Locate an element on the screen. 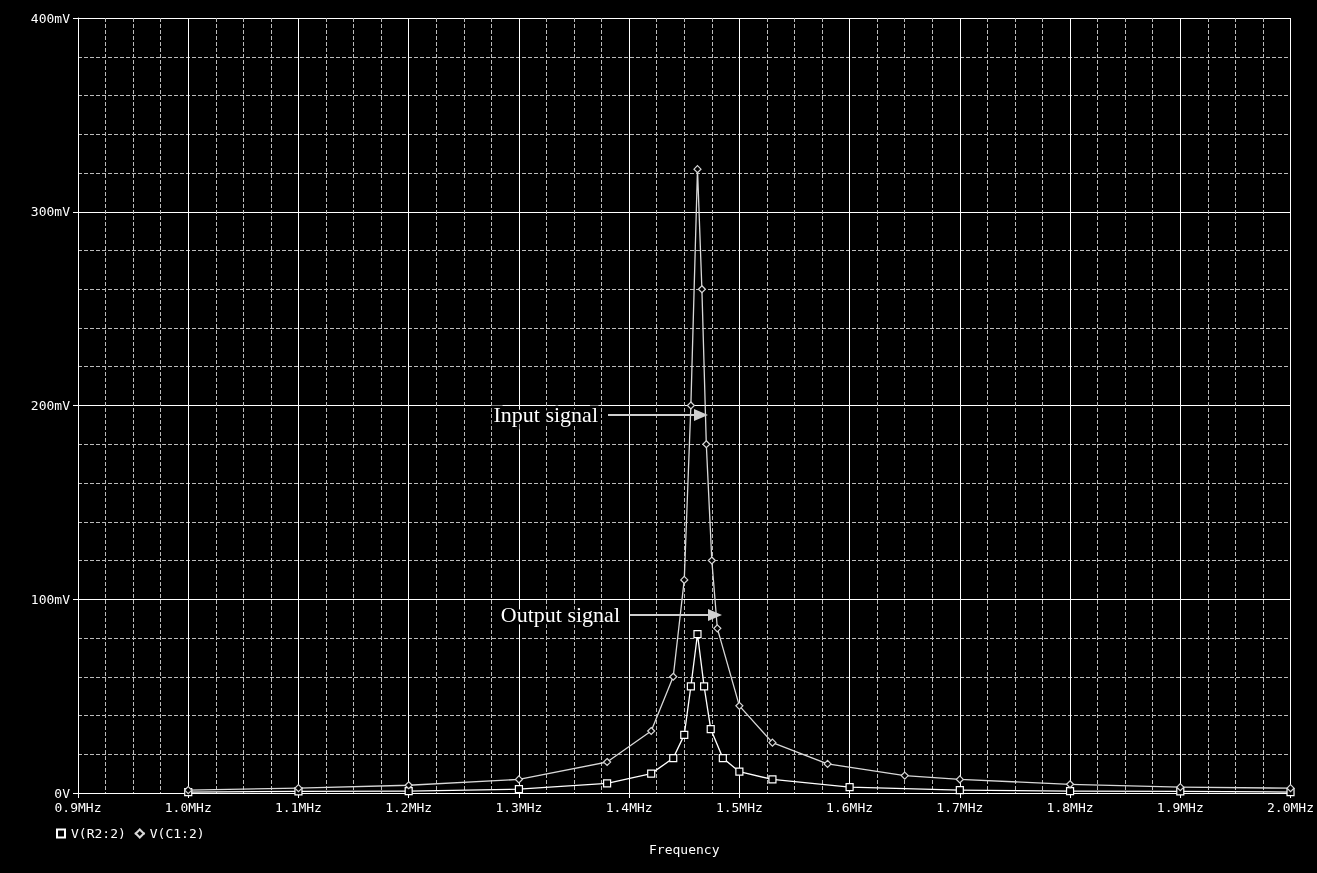  y-tick-label: 0V is located at coordinates (62, 793).